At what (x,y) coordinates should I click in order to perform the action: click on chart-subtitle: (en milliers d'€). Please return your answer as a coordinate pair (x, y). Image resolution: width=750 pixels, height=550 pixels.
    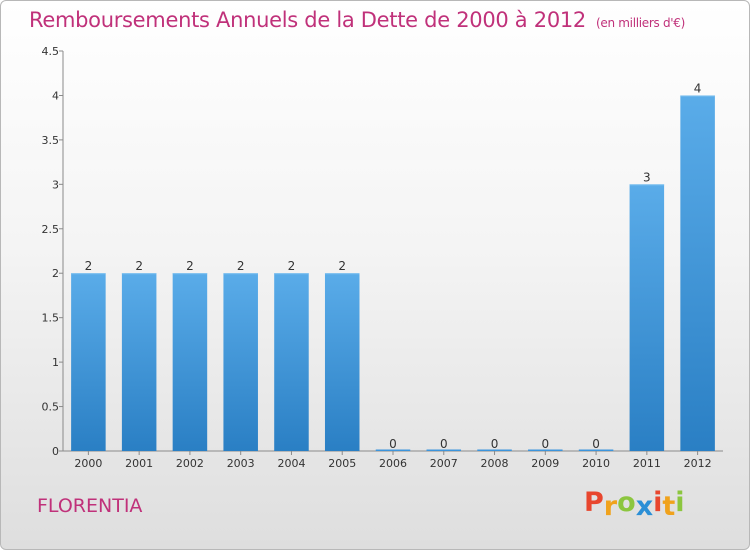
    Looking at the image, I should click on (641, 23).